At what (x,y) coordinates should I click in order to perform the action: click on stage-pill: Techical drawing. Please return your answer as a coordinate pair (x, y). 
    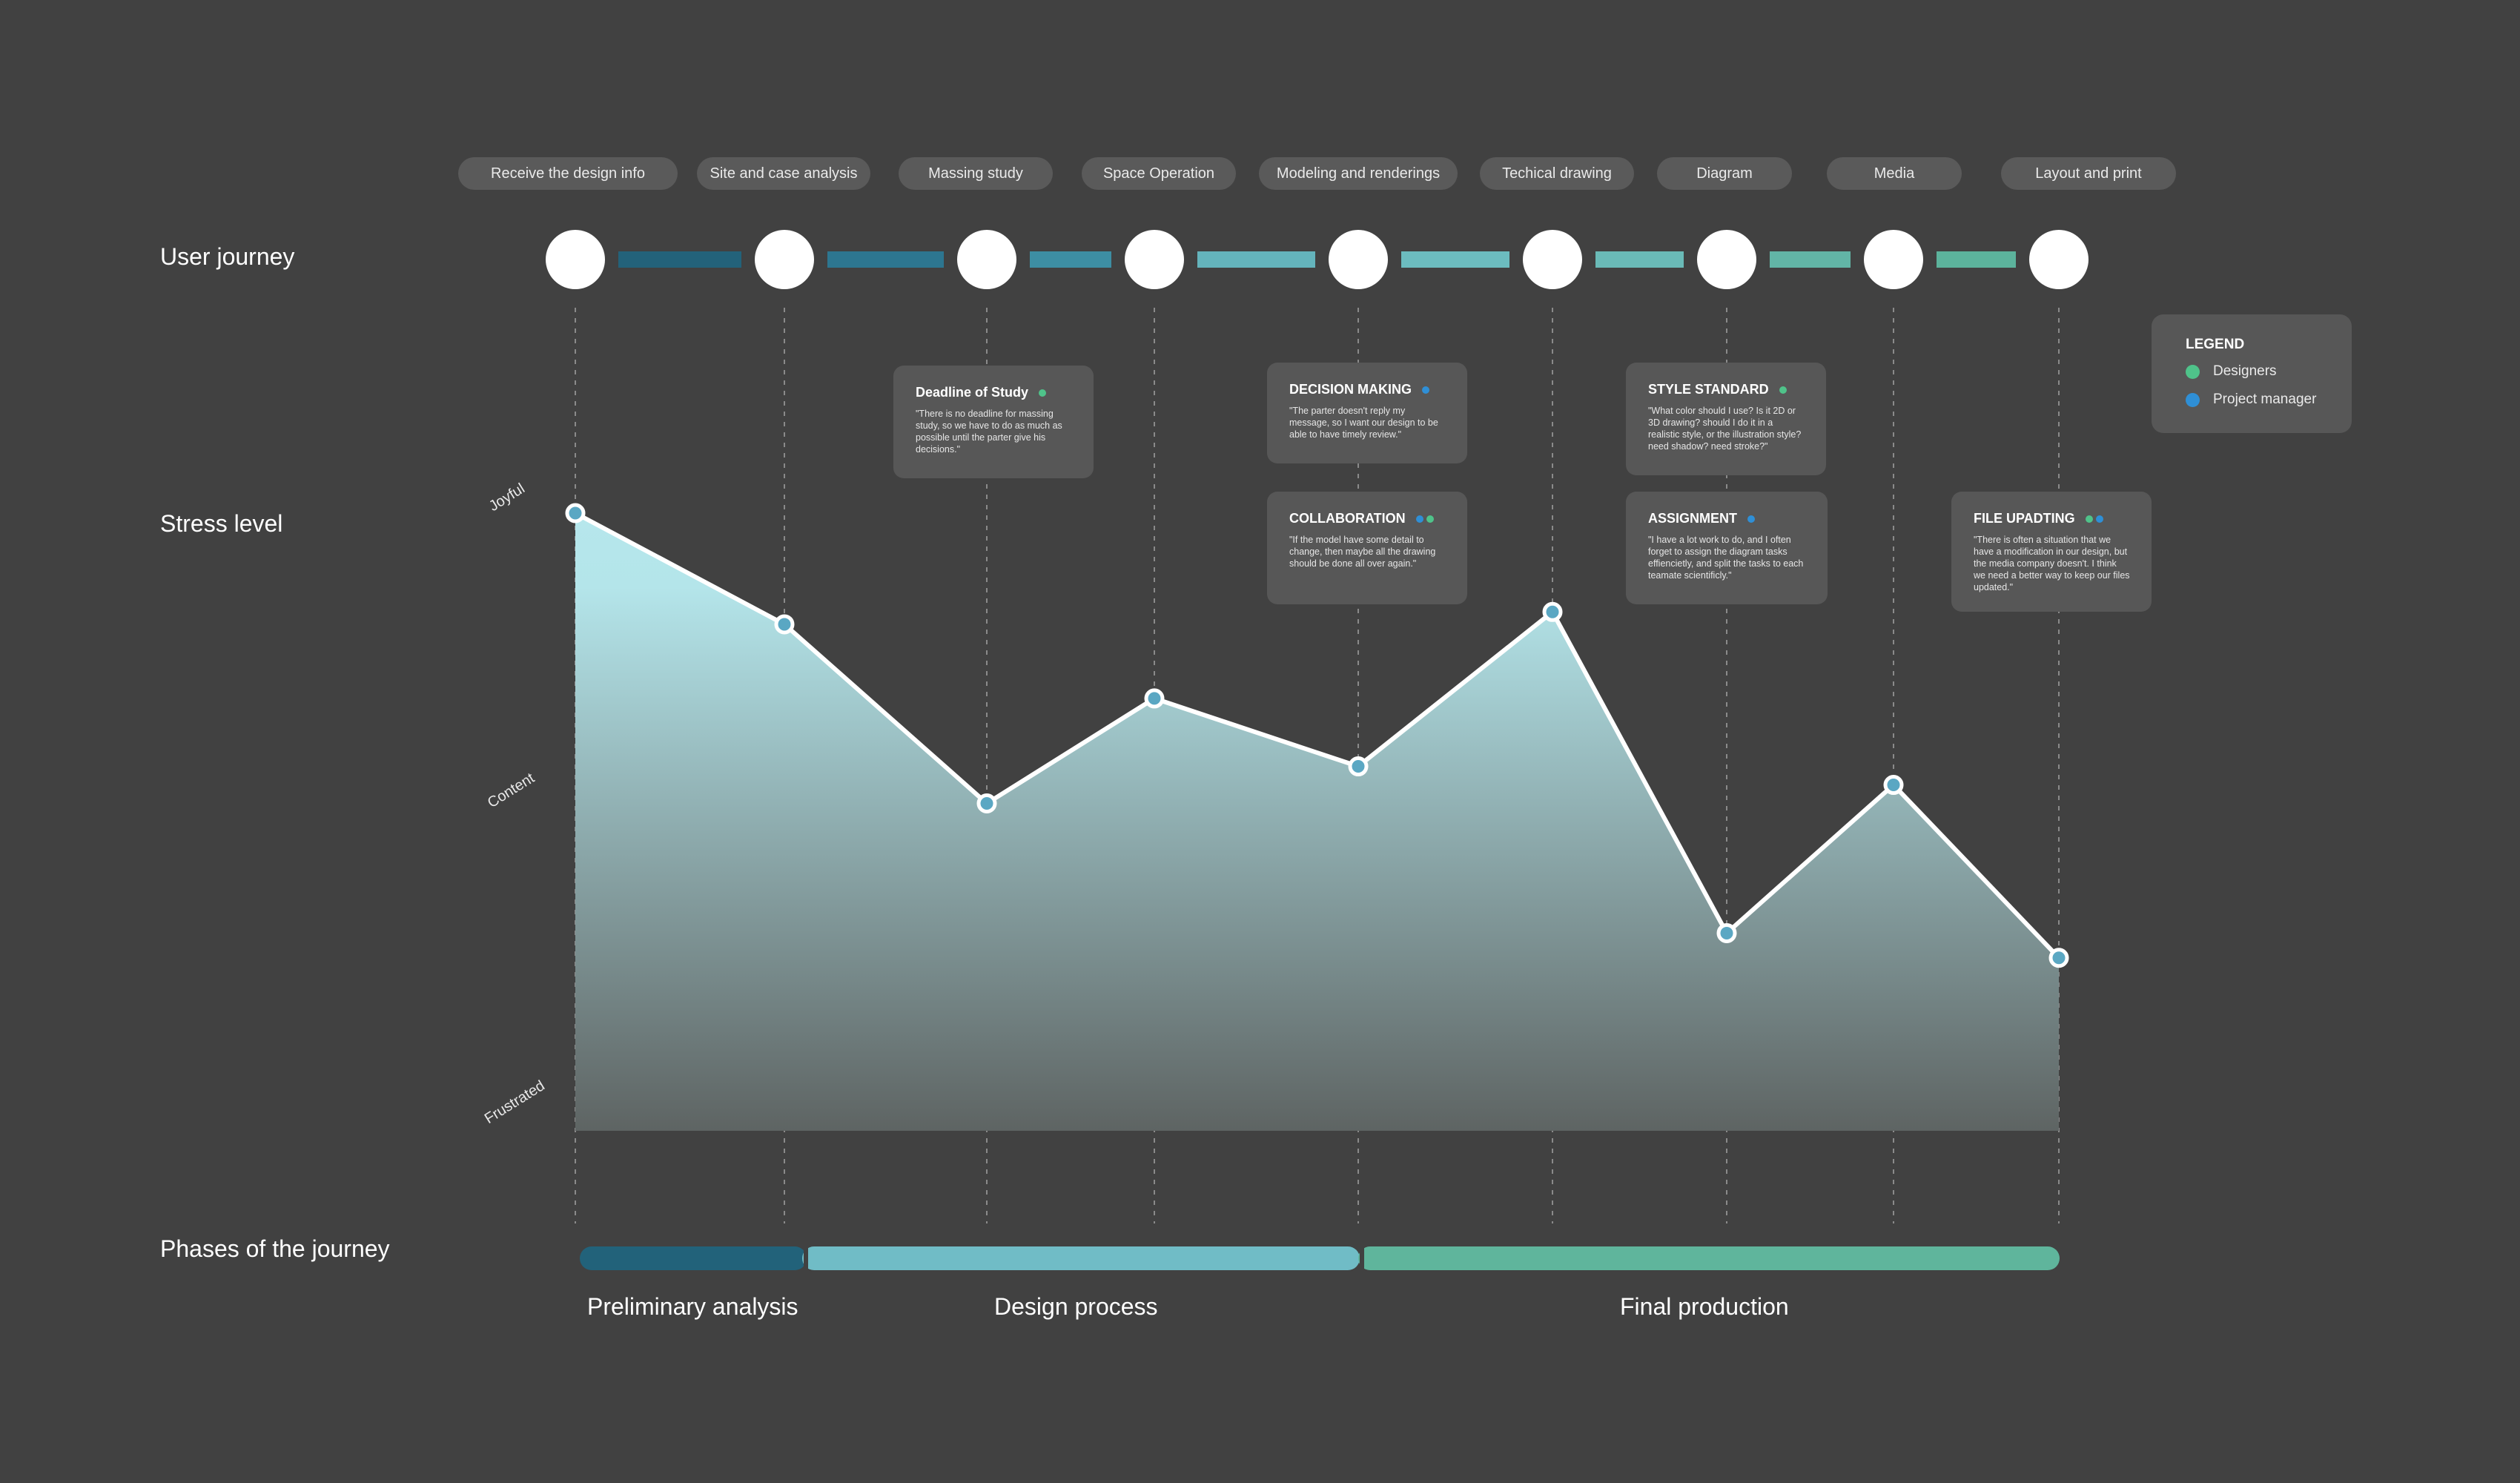
    Looking at the image, I should click on (1557, 174).